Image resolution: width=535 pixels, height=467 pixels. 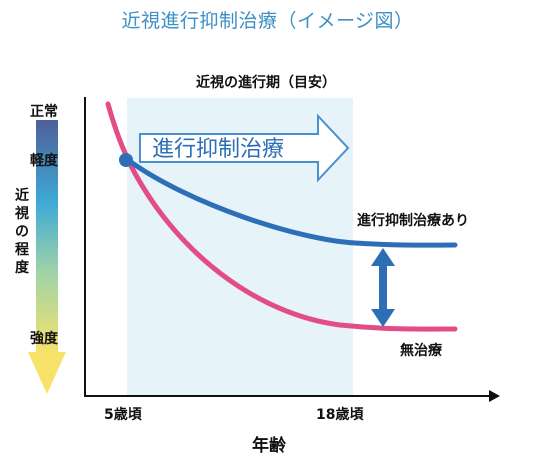 I want to click on y-axis-title: 近視の程度, so click(x=22, y=232).